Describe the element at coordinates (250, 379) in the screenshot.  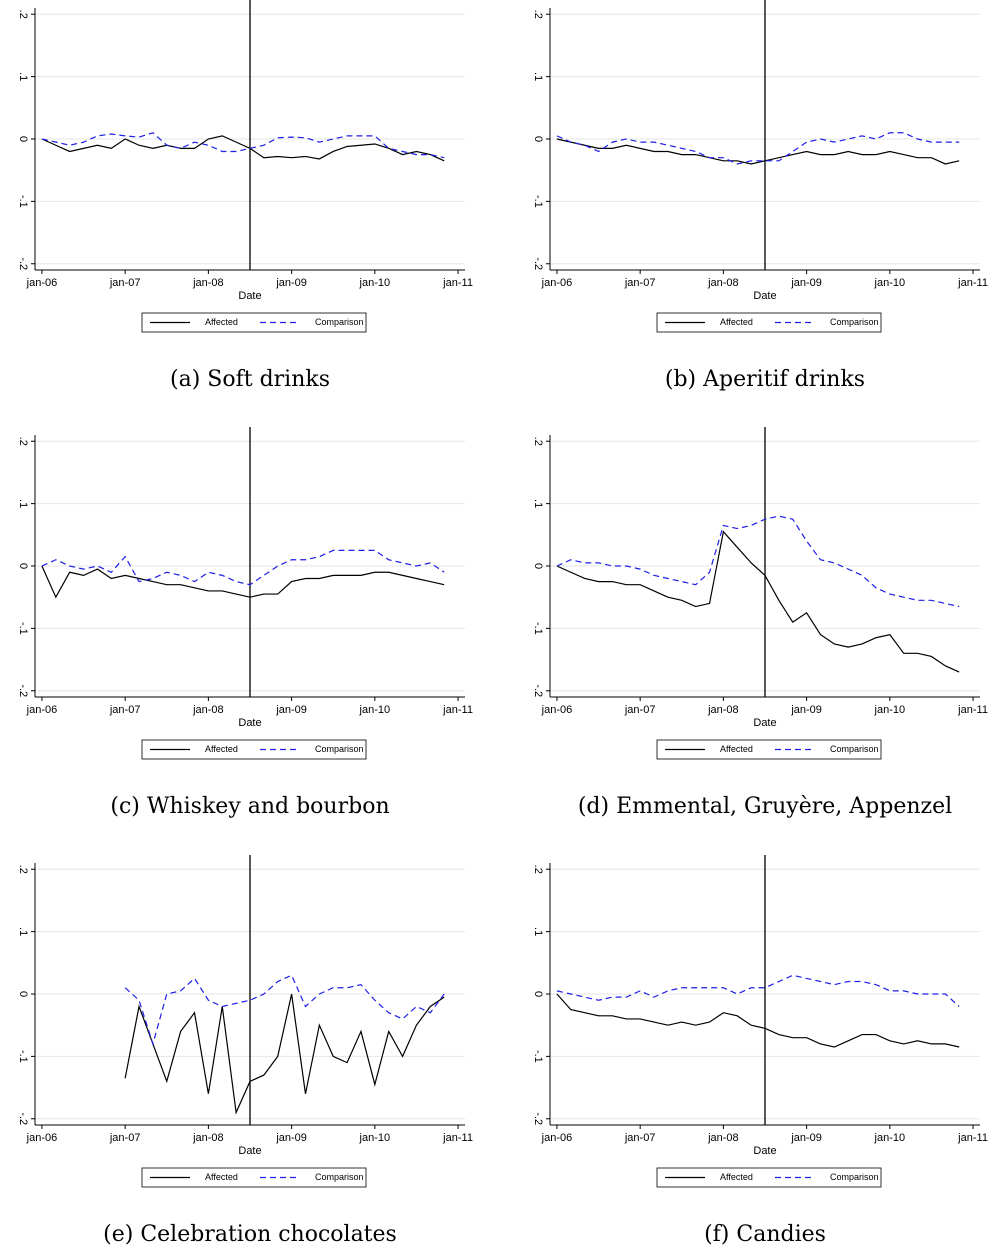
I see `caption: (a) Soft drinks` at that location.